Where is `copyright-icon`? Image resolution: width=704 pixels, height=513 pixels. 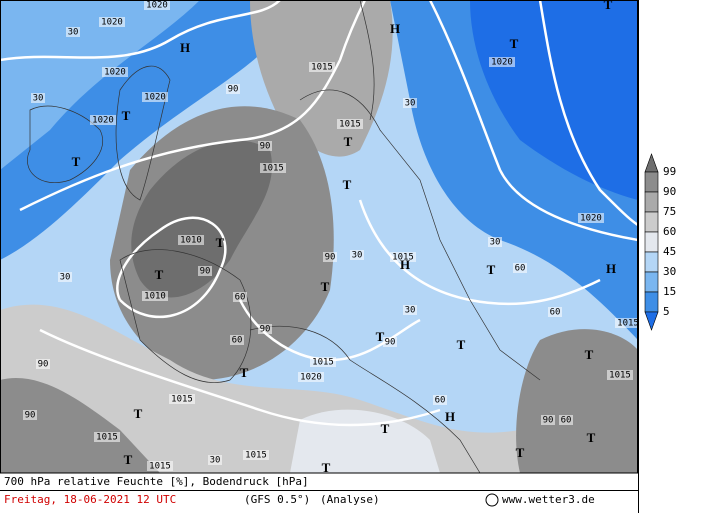 copyright-icon is located at coordinates (492, 500).